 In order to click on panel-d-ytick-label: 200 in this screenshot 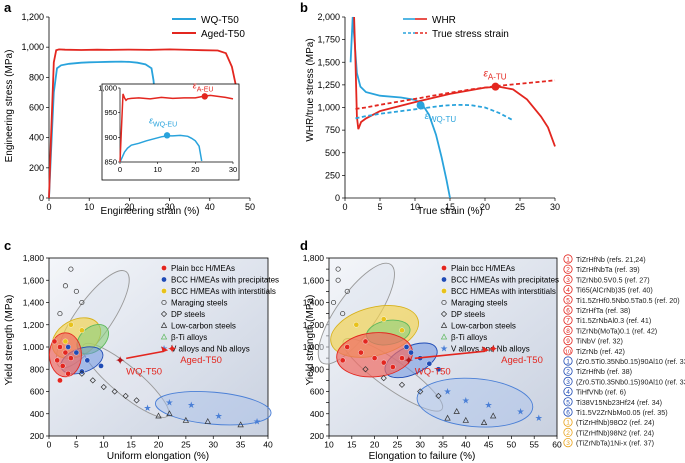, I will do `click(317, 436)`.